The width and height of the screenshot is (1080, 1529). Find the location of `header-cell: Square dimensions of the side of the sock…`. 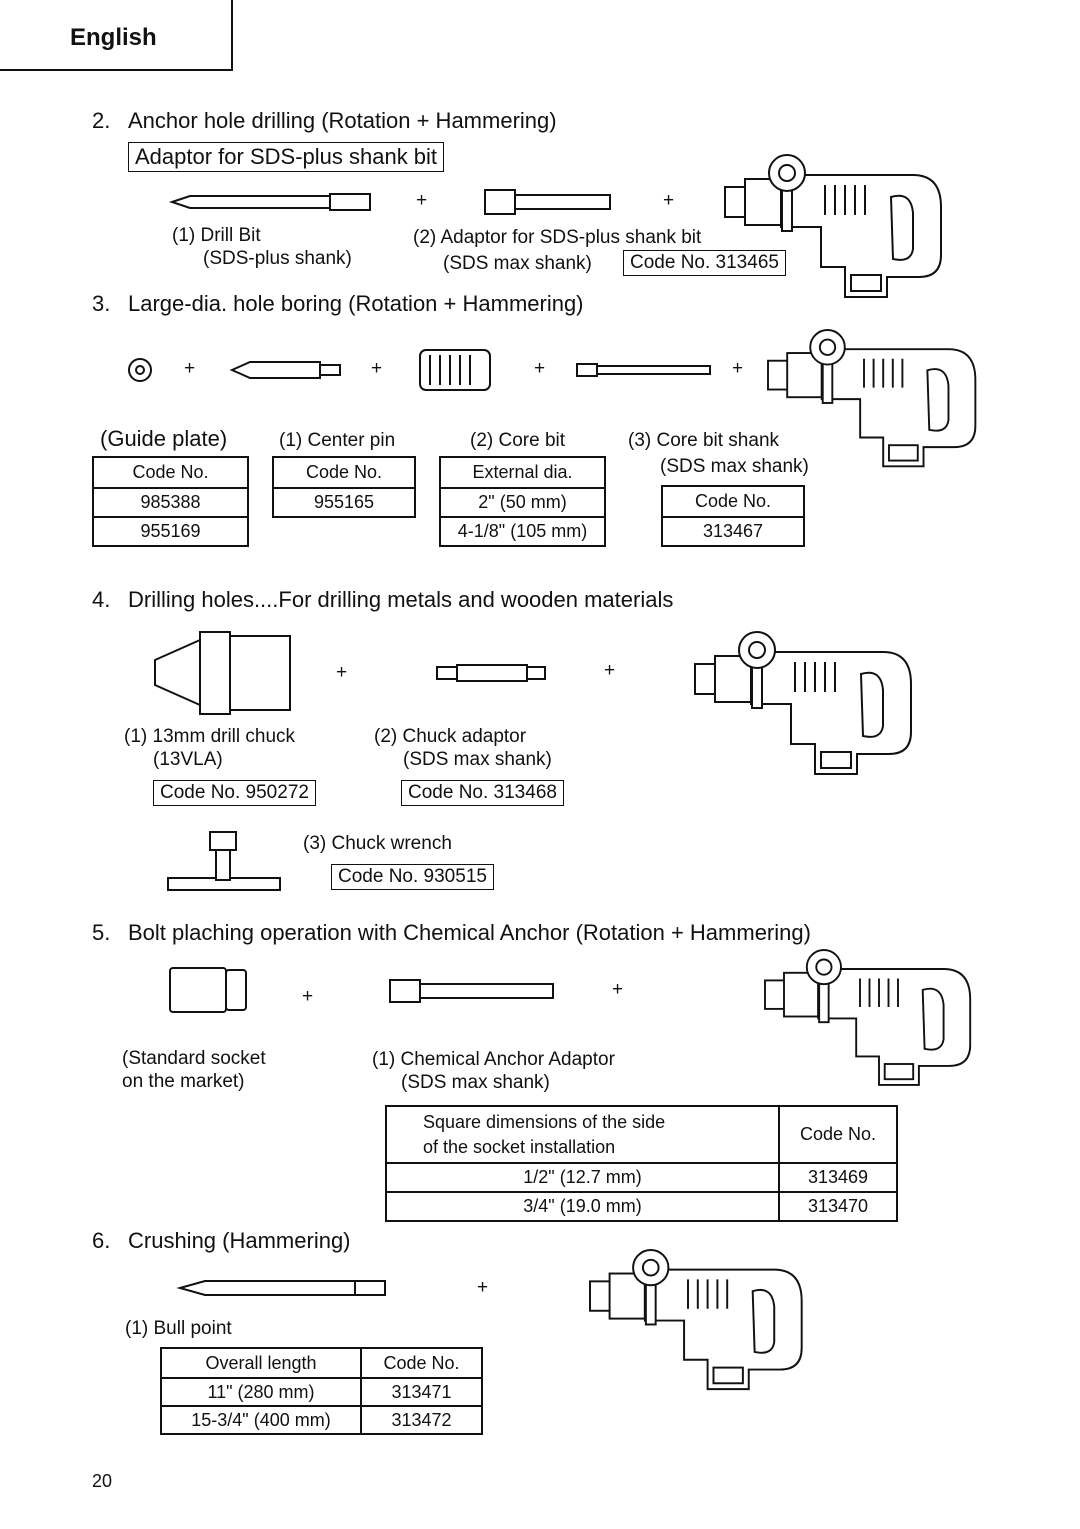

header-cell: Square dimensions of the side of the sock… is located at coordinates (582, 1134).